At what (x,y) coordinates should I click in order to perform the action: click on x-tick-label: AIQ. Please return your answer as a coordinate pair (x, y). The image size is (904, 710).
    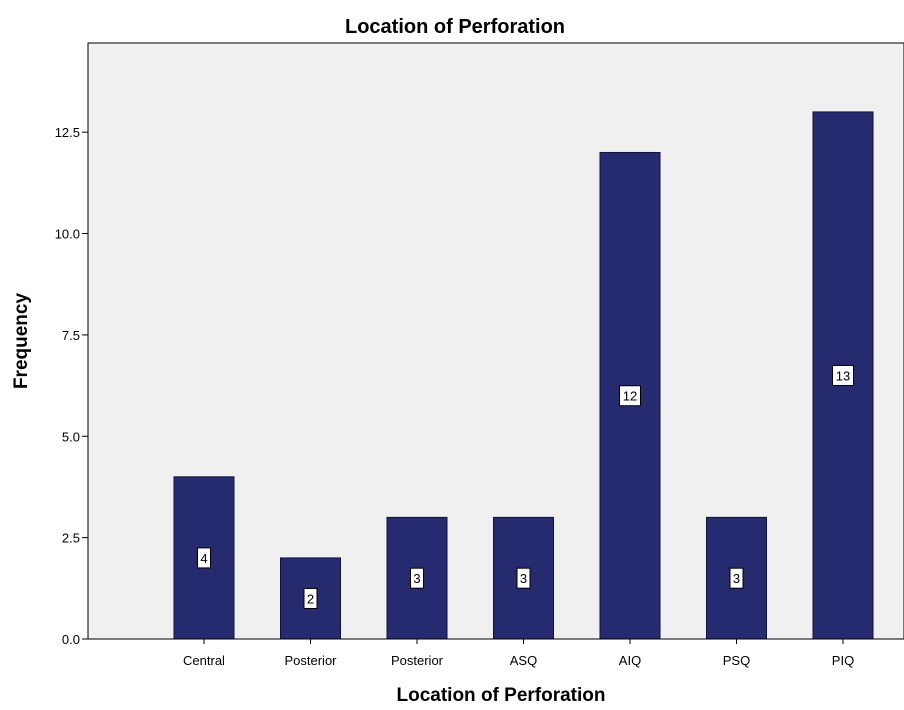
    Looking at the image, I should click on (630, 660).